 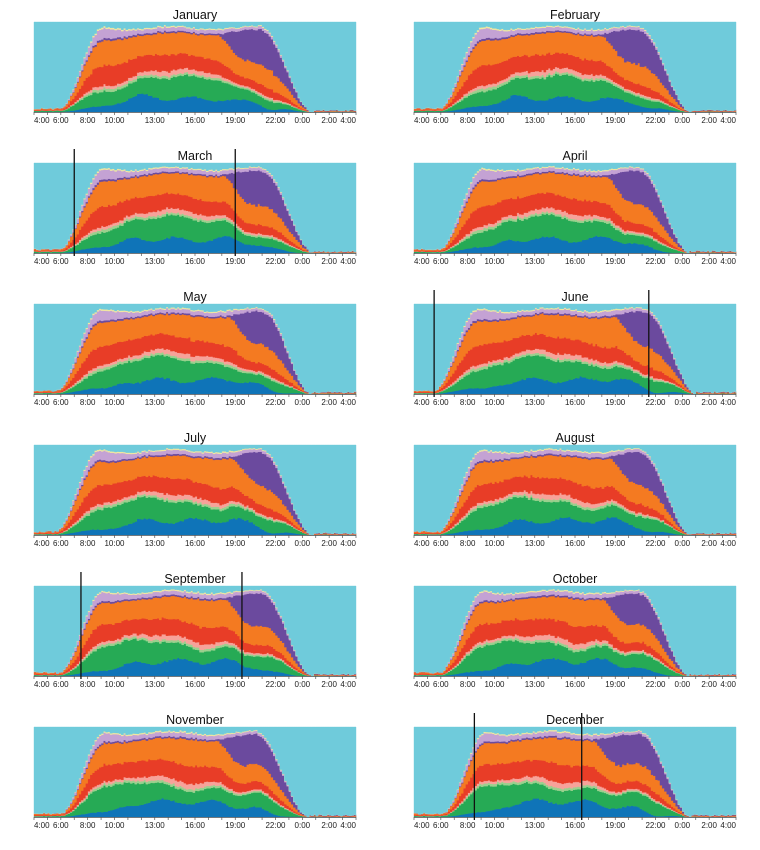 What do you see at coordinates (195, 15) in the screenshot?
I see `panel-title: January` at bounding box center [195, 15].